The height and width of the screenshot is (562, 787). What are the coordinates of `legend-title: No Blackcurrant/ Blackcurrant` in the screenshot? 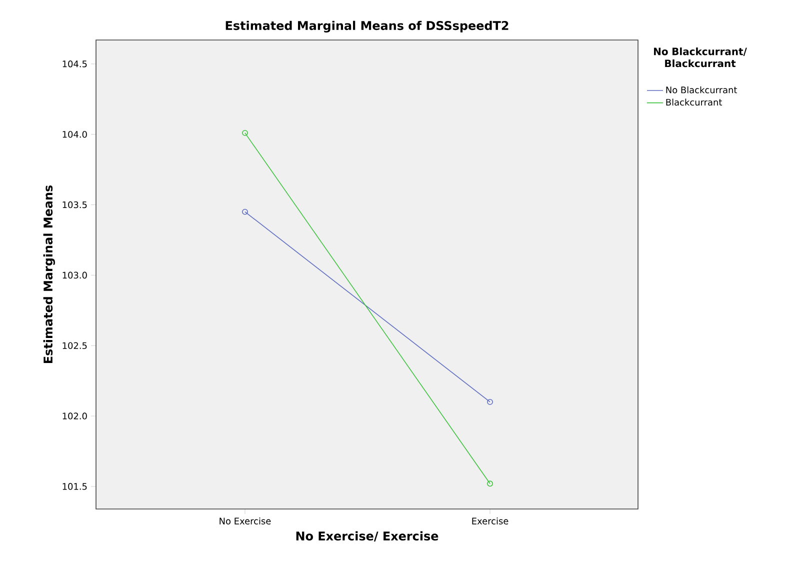 It's located at (700, 57).